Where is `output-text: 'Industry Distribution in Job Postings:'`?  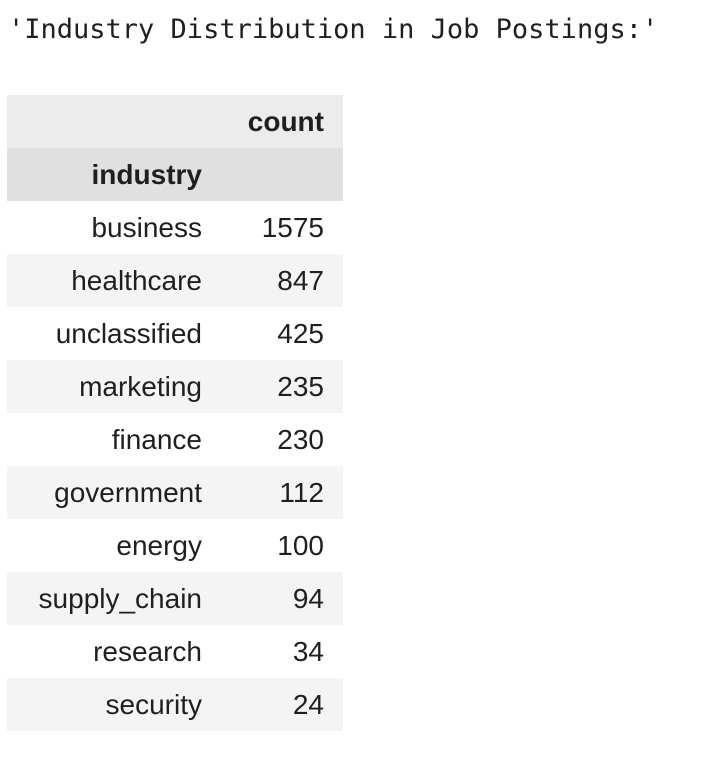 output-text: 'Industry Distribution in Job Postings:' is located at coordinates (333, 29).